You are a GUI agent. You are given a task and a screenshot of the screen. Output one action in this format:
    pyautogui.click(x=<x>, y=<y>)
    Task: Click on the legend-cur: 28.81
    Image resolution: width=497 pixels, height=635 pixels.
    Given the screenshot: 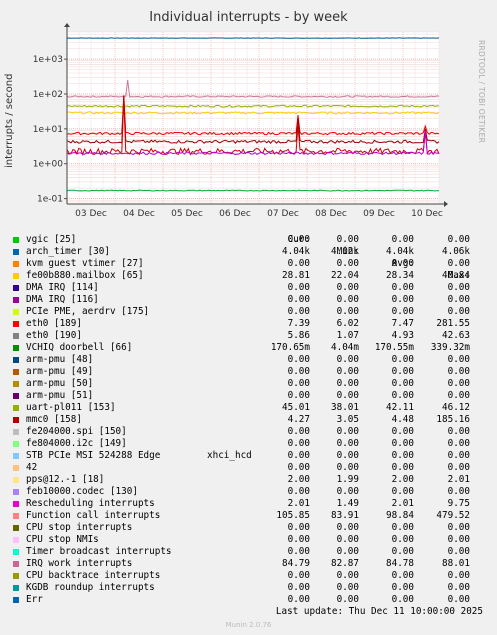 What is the action you would take?
    pyautogui.click(x=296, y=275)
    